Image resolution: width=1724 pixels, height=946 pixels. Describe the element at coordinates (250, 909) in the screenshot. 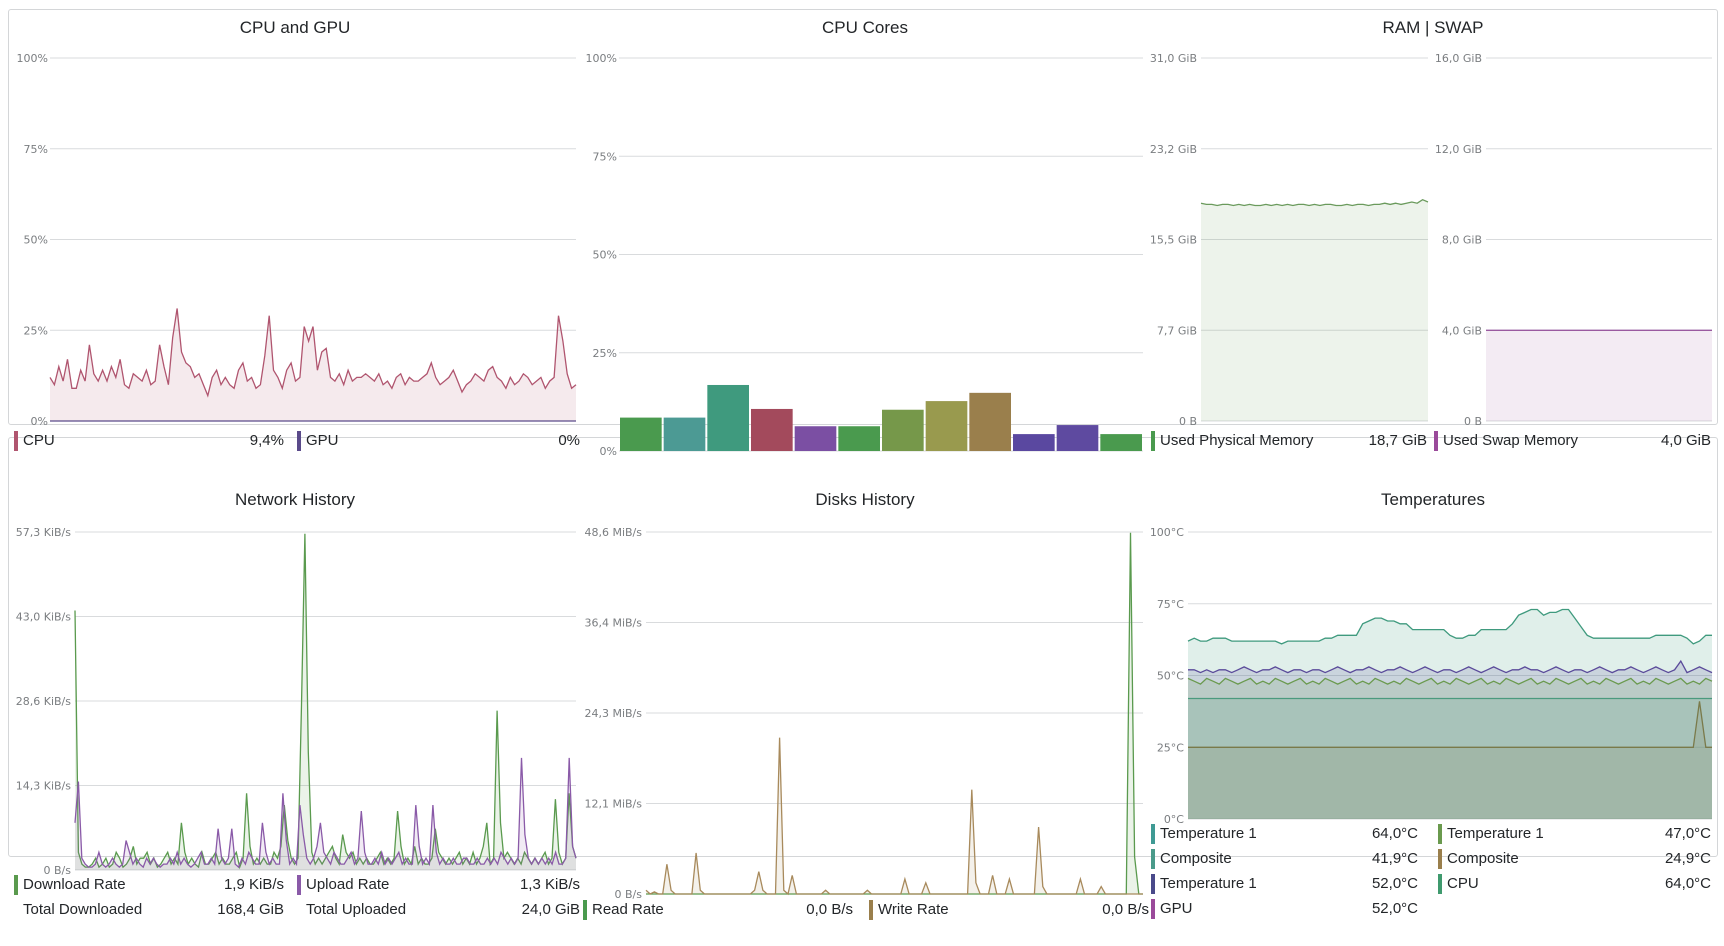

I see `legend-value: 168,4 GiB` at that location.